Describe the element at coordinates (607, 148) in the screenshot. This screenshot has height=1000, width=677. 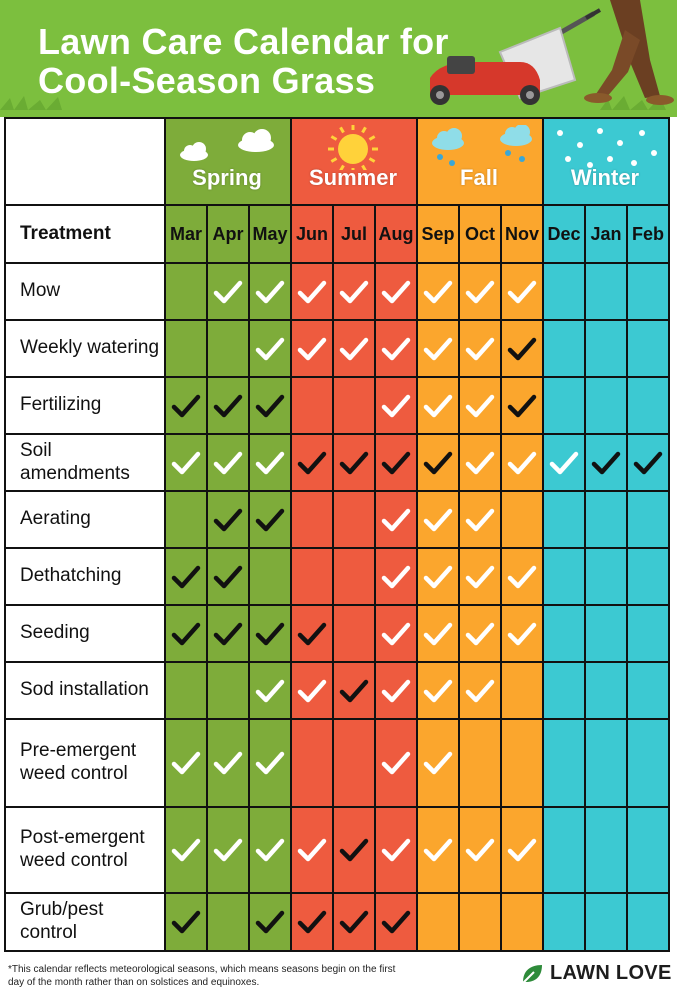
I see `snowflake-icon` at that location.